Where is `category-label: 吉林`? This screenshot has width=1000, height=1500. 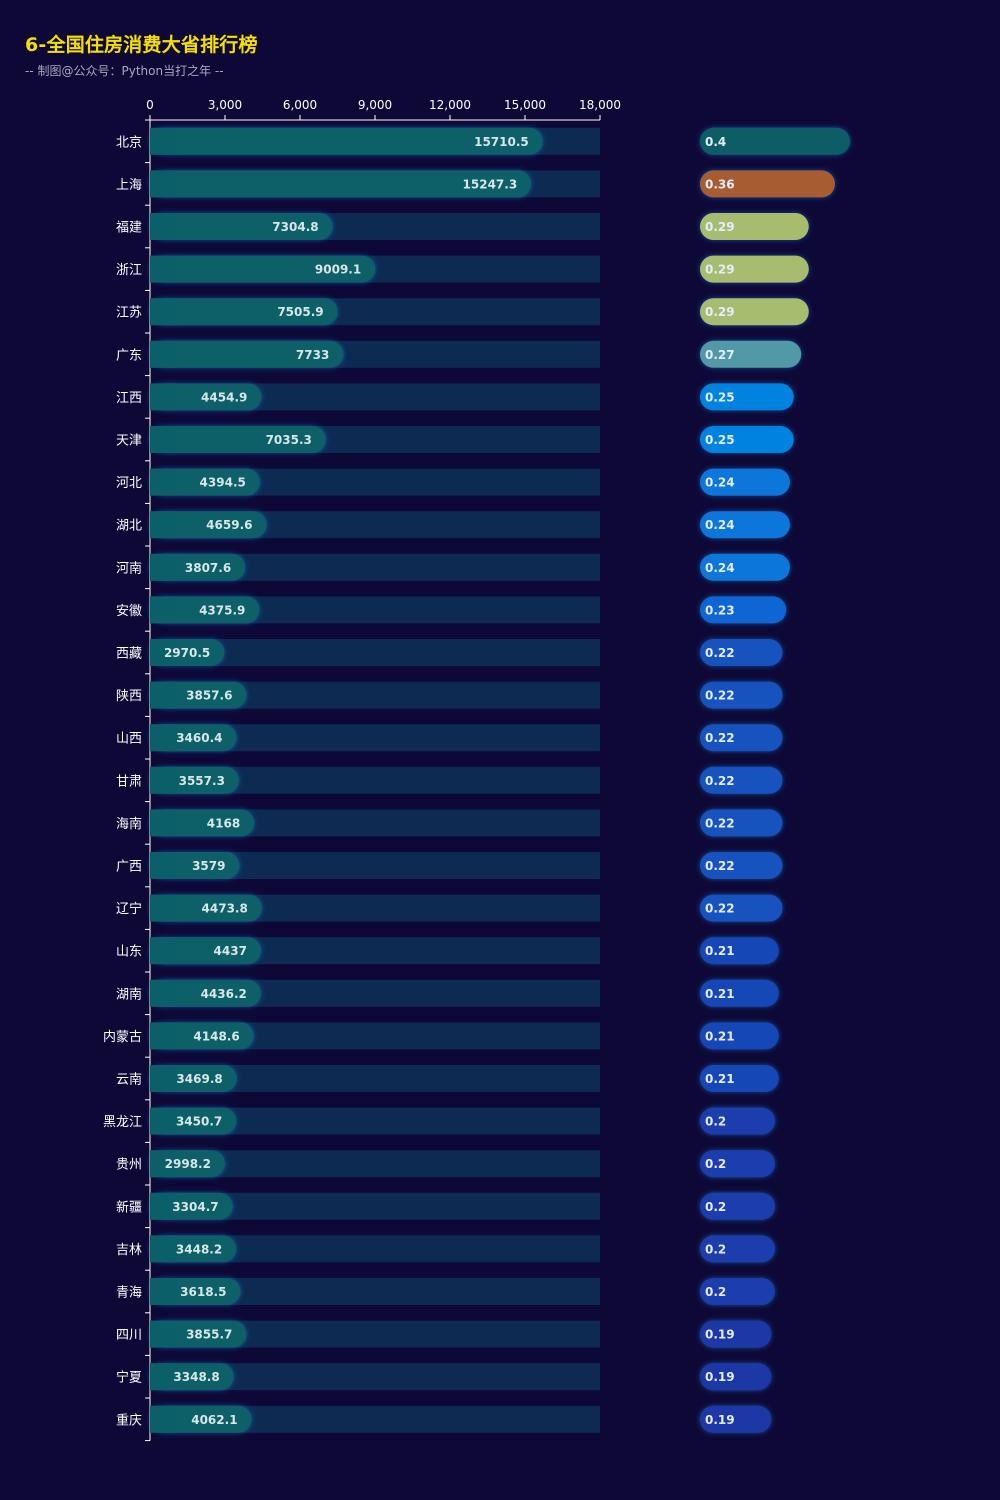 category-label: 吉林 is located at coordinates (129, 1250).